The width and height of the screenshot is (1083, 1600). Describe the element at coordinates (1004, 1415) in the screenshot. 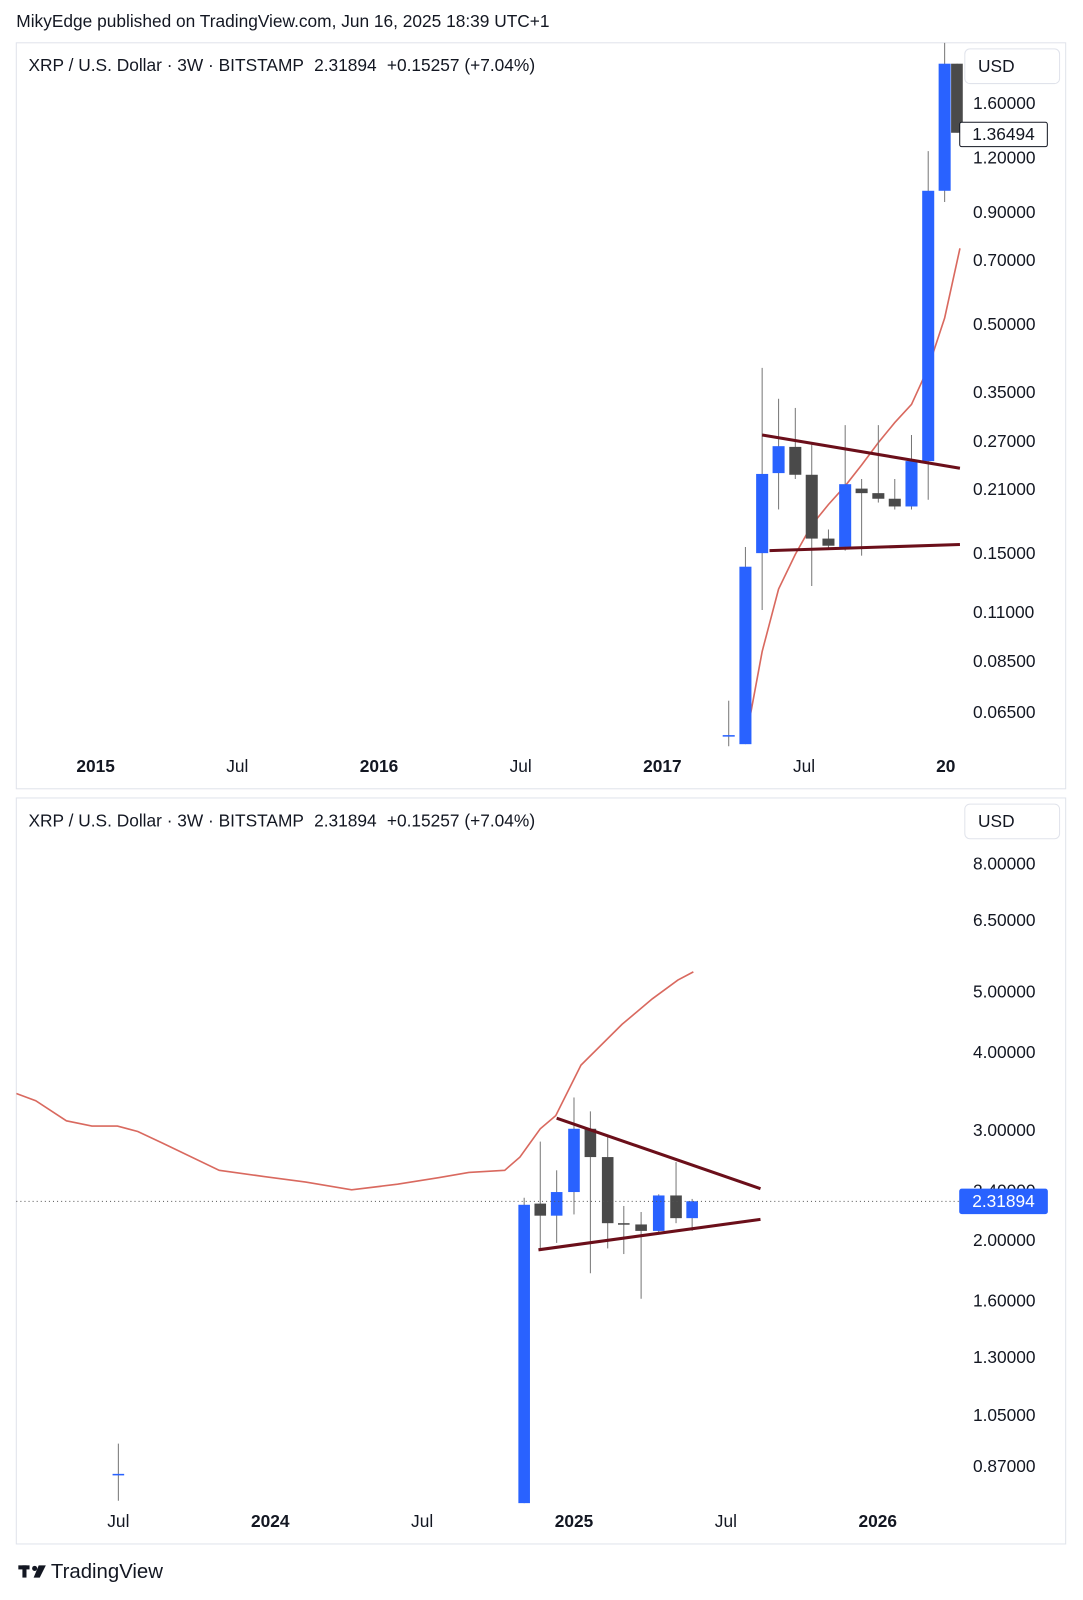

I see `y-tick-label: 1.05000` at that location.